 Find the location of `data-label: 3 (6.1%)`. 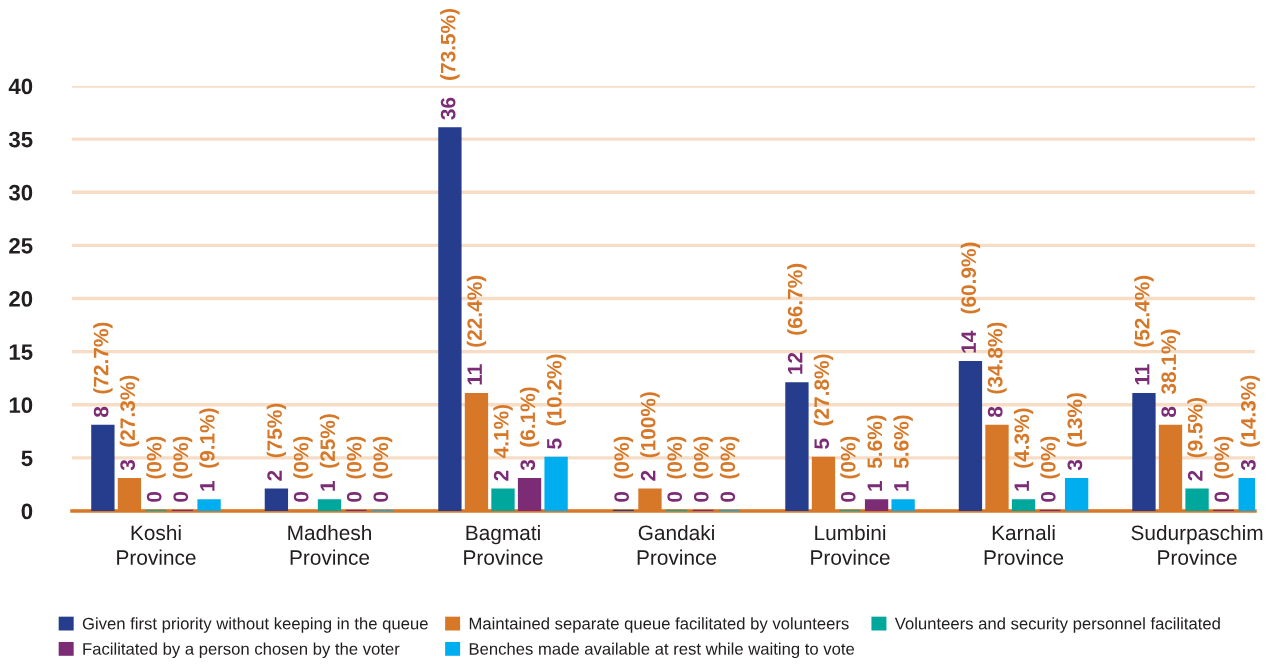

data-label: 3 (6.1%) is located at coordinates (529, 429).